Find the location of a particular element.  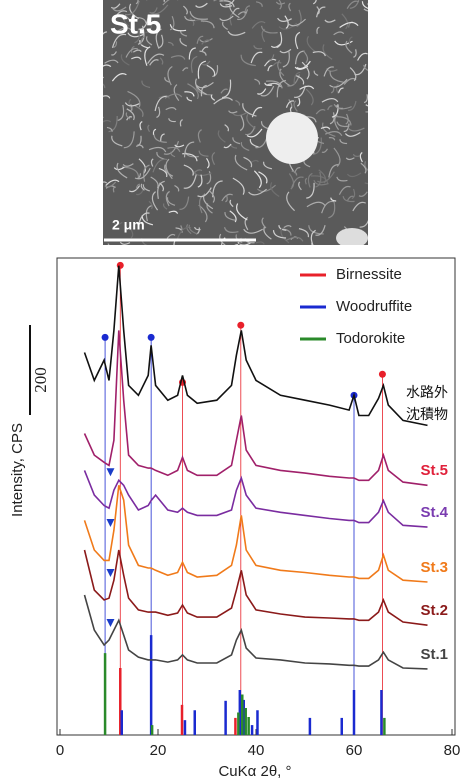

scale-bar-label: 200 is located at coordinates (40, 380).